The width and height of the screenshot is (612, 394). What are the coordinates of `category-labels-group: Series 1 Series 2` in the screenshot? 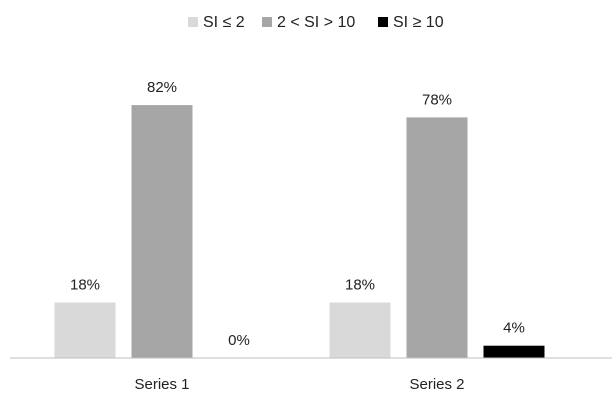 It's located at (299, 384).